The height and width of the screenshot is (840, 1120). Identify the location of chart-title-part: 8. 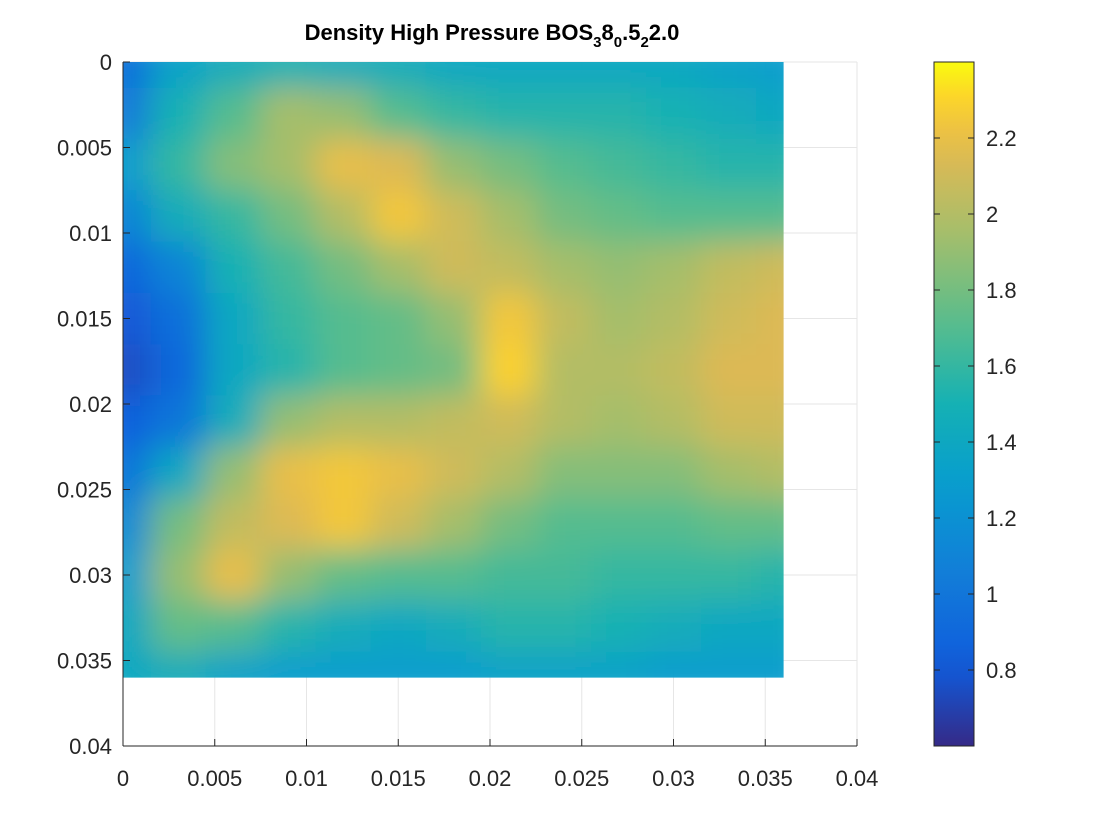
(608, 32).